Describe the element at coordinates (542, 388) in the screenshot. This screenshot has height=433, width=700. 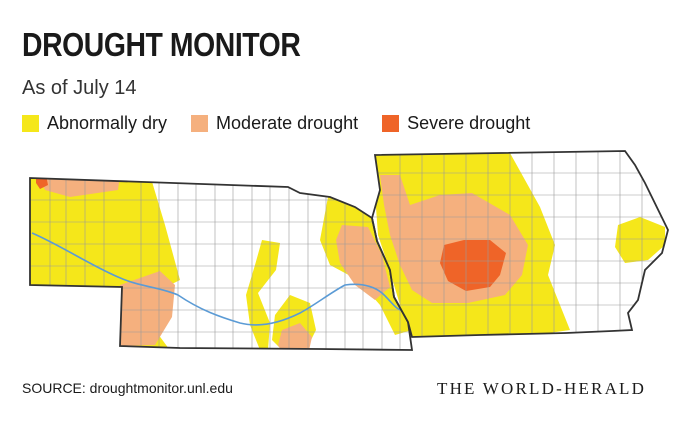
I see `publisher-logo: THE WORLD-HERALD` at that location.